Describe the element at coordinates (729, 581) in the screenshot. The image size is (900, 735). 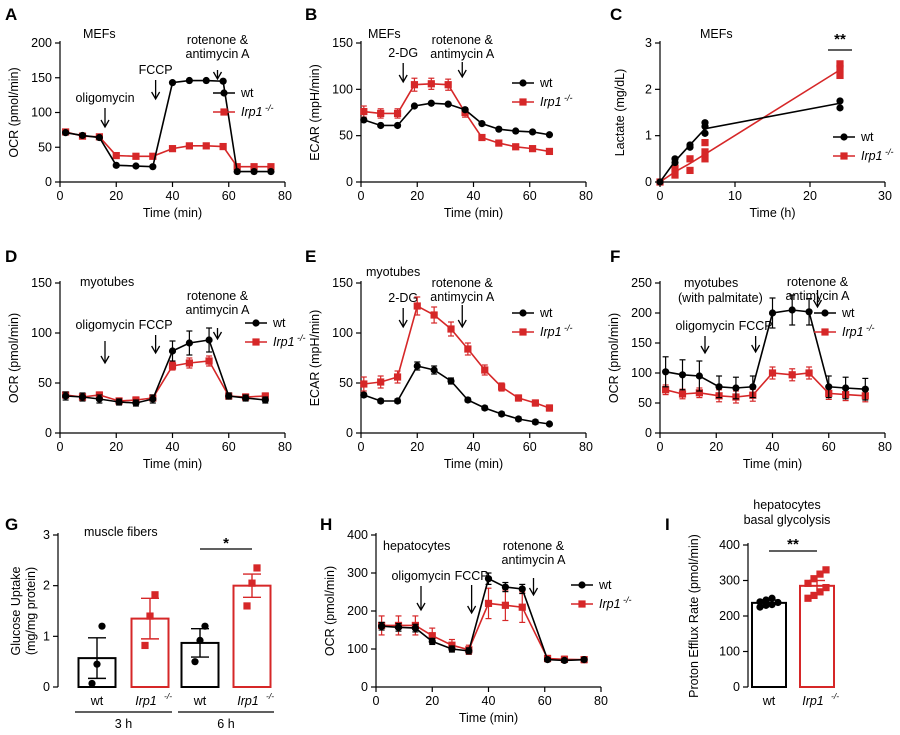
I see `y-tick-label: 300` at that location.